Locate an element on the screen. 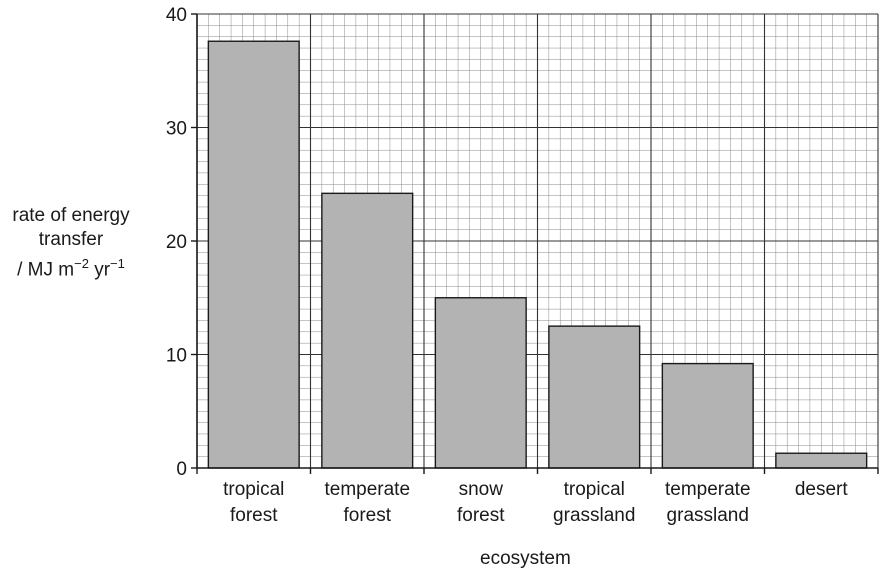 The height and width of the screenshot is (582, 882). y-axis-unit-exponent-2: −1 is located at coordinates (117, 263).